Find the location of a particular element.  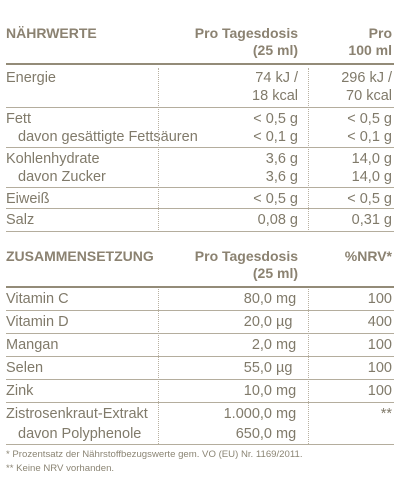

composition-header-daily-dose: Pro Tagesdosis (25 ml) is located at coordinates (246, 264).